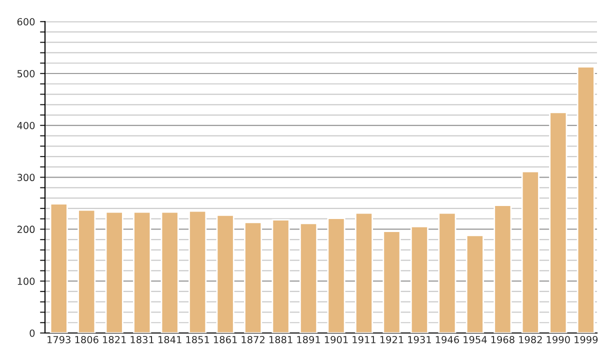 The image size is (600, 360). Describe the element at coordinates (26, 230) in the screenshot. I see `y-tick-label: 200` at that location.